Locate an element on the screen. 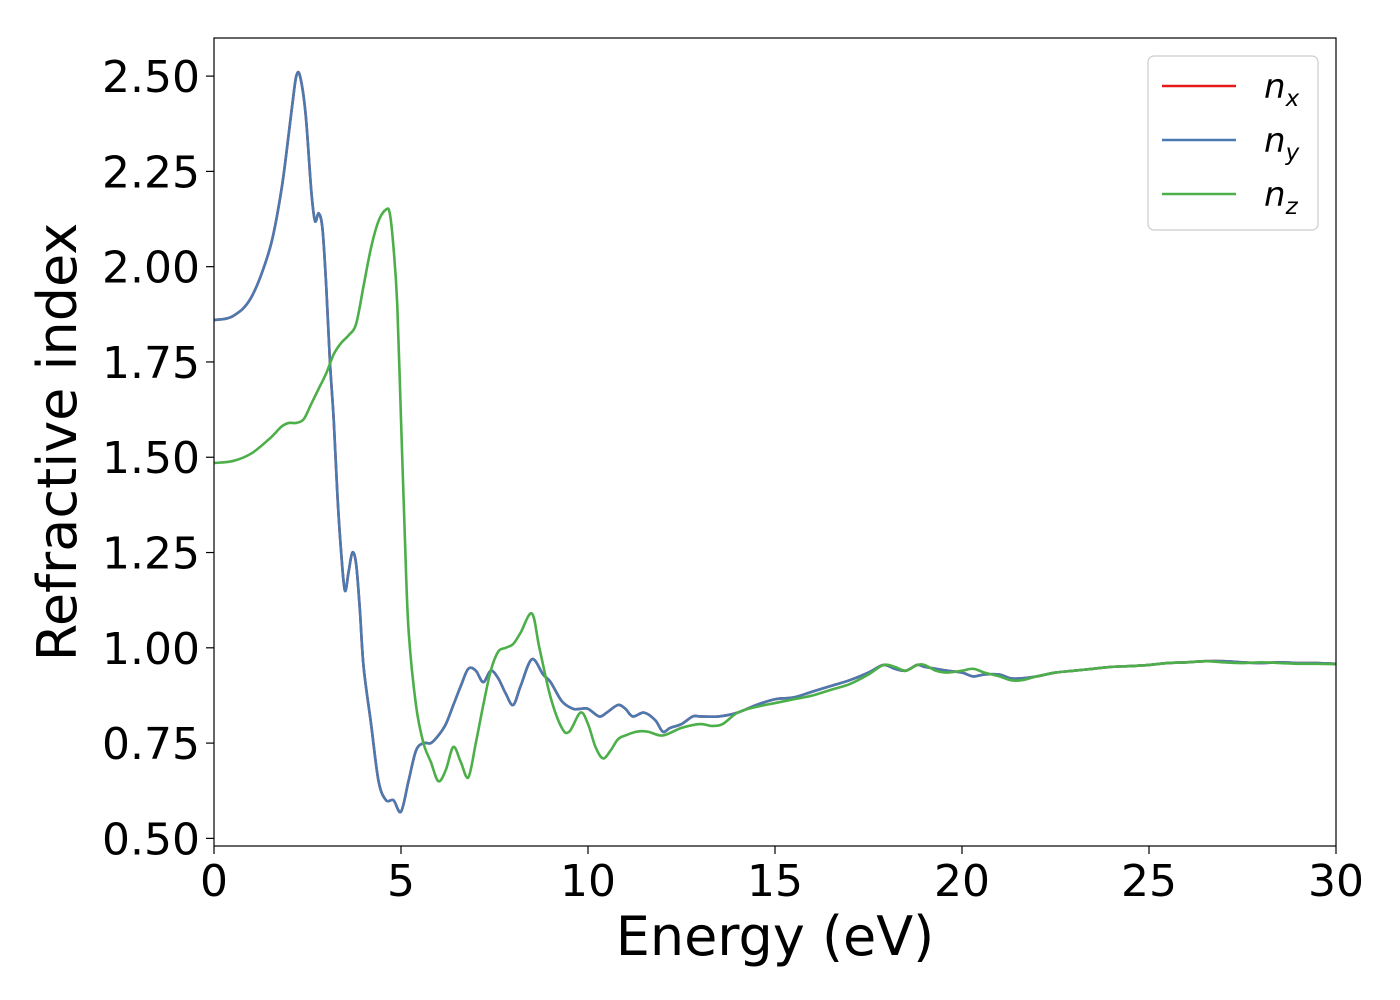 The height and width of the screenshot is (1000, 1400). x-axis-ticks: 0 5 10 15 20 25 30 is located at coordinates (782, 876).